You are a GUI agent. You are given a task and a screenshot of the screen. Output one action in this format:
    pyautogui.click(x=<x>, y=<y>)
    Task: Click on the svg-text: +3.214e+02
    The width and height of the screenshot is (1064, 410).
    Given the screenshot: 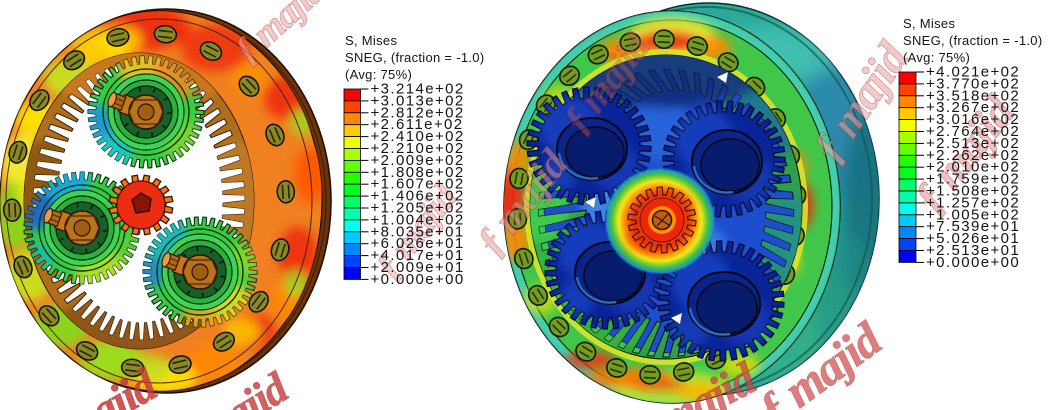 What is the action you would take?
    pyautogui.click(x=418, y=89)
    